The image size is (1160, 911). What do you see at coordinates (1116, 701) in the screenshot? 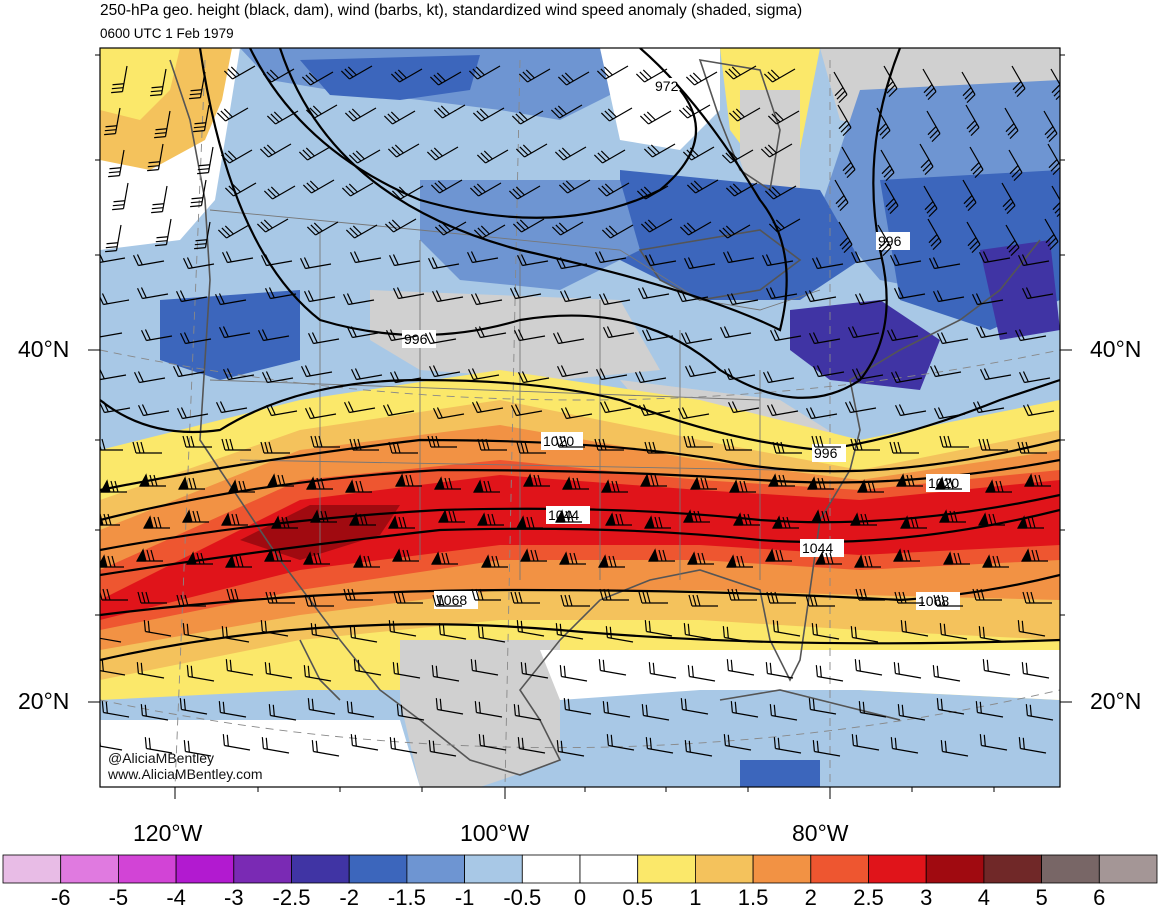
I see `lat-label-20n-right: 20°N` at bounding box center [1116, 701].